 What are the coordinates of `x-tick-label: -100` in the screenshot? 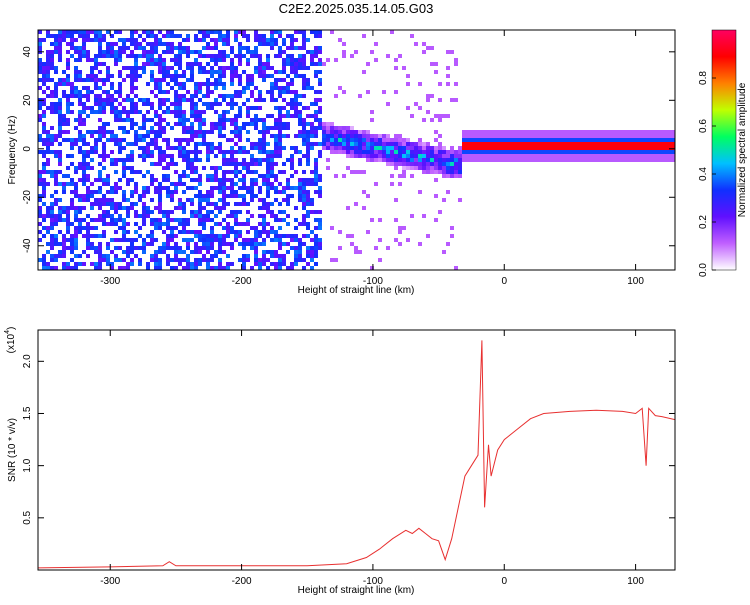 It's located at (373, 581).